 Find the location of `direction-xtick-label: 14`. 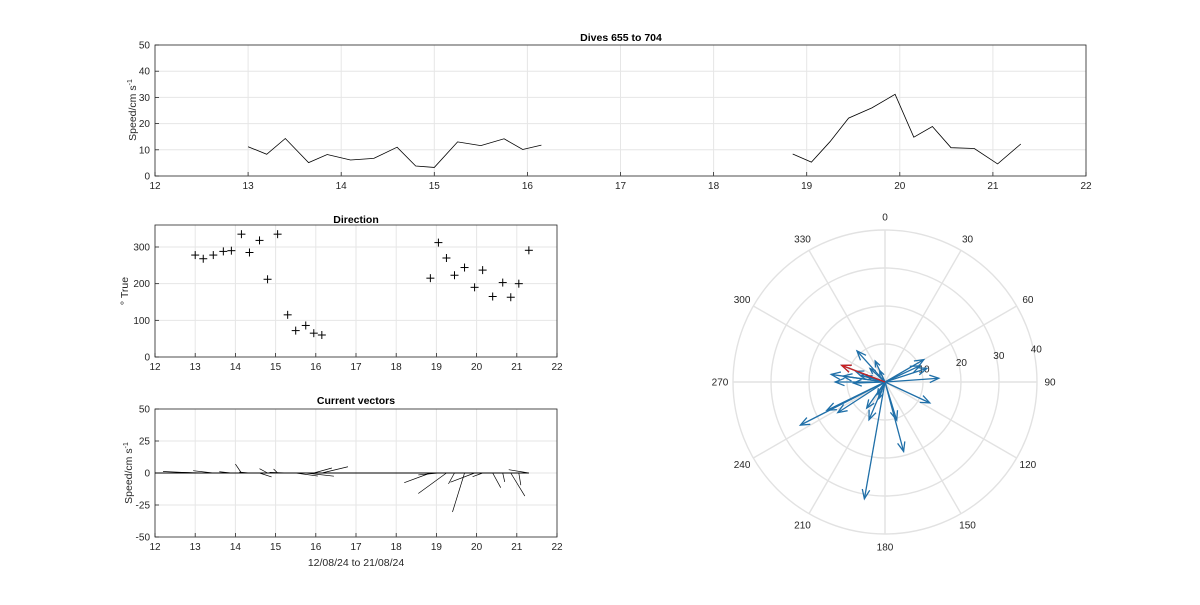

direction-xtick-label: 14 is located at coordinates (236, 367).